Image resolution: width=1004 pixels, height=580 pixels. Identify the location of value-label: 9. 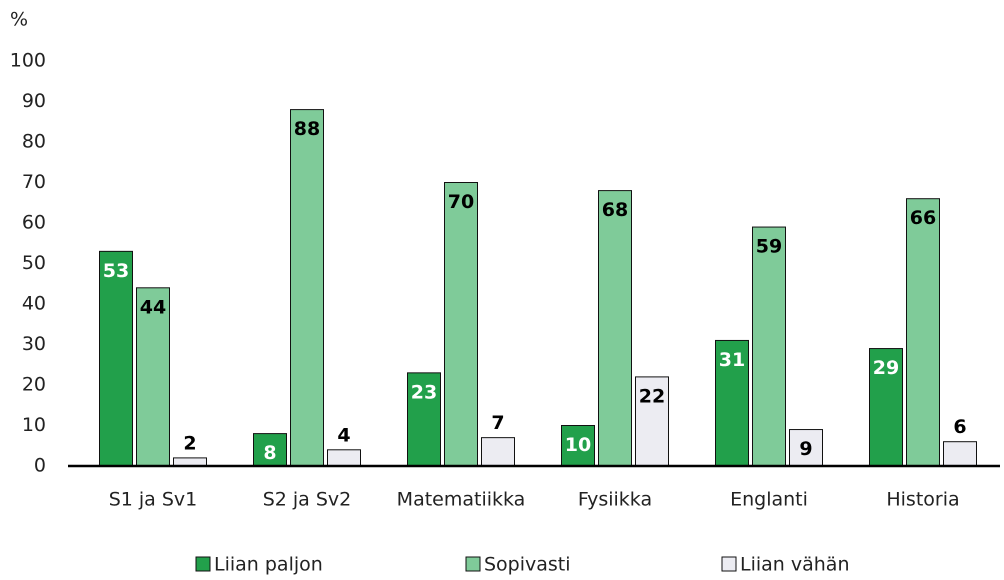
(805, 449).